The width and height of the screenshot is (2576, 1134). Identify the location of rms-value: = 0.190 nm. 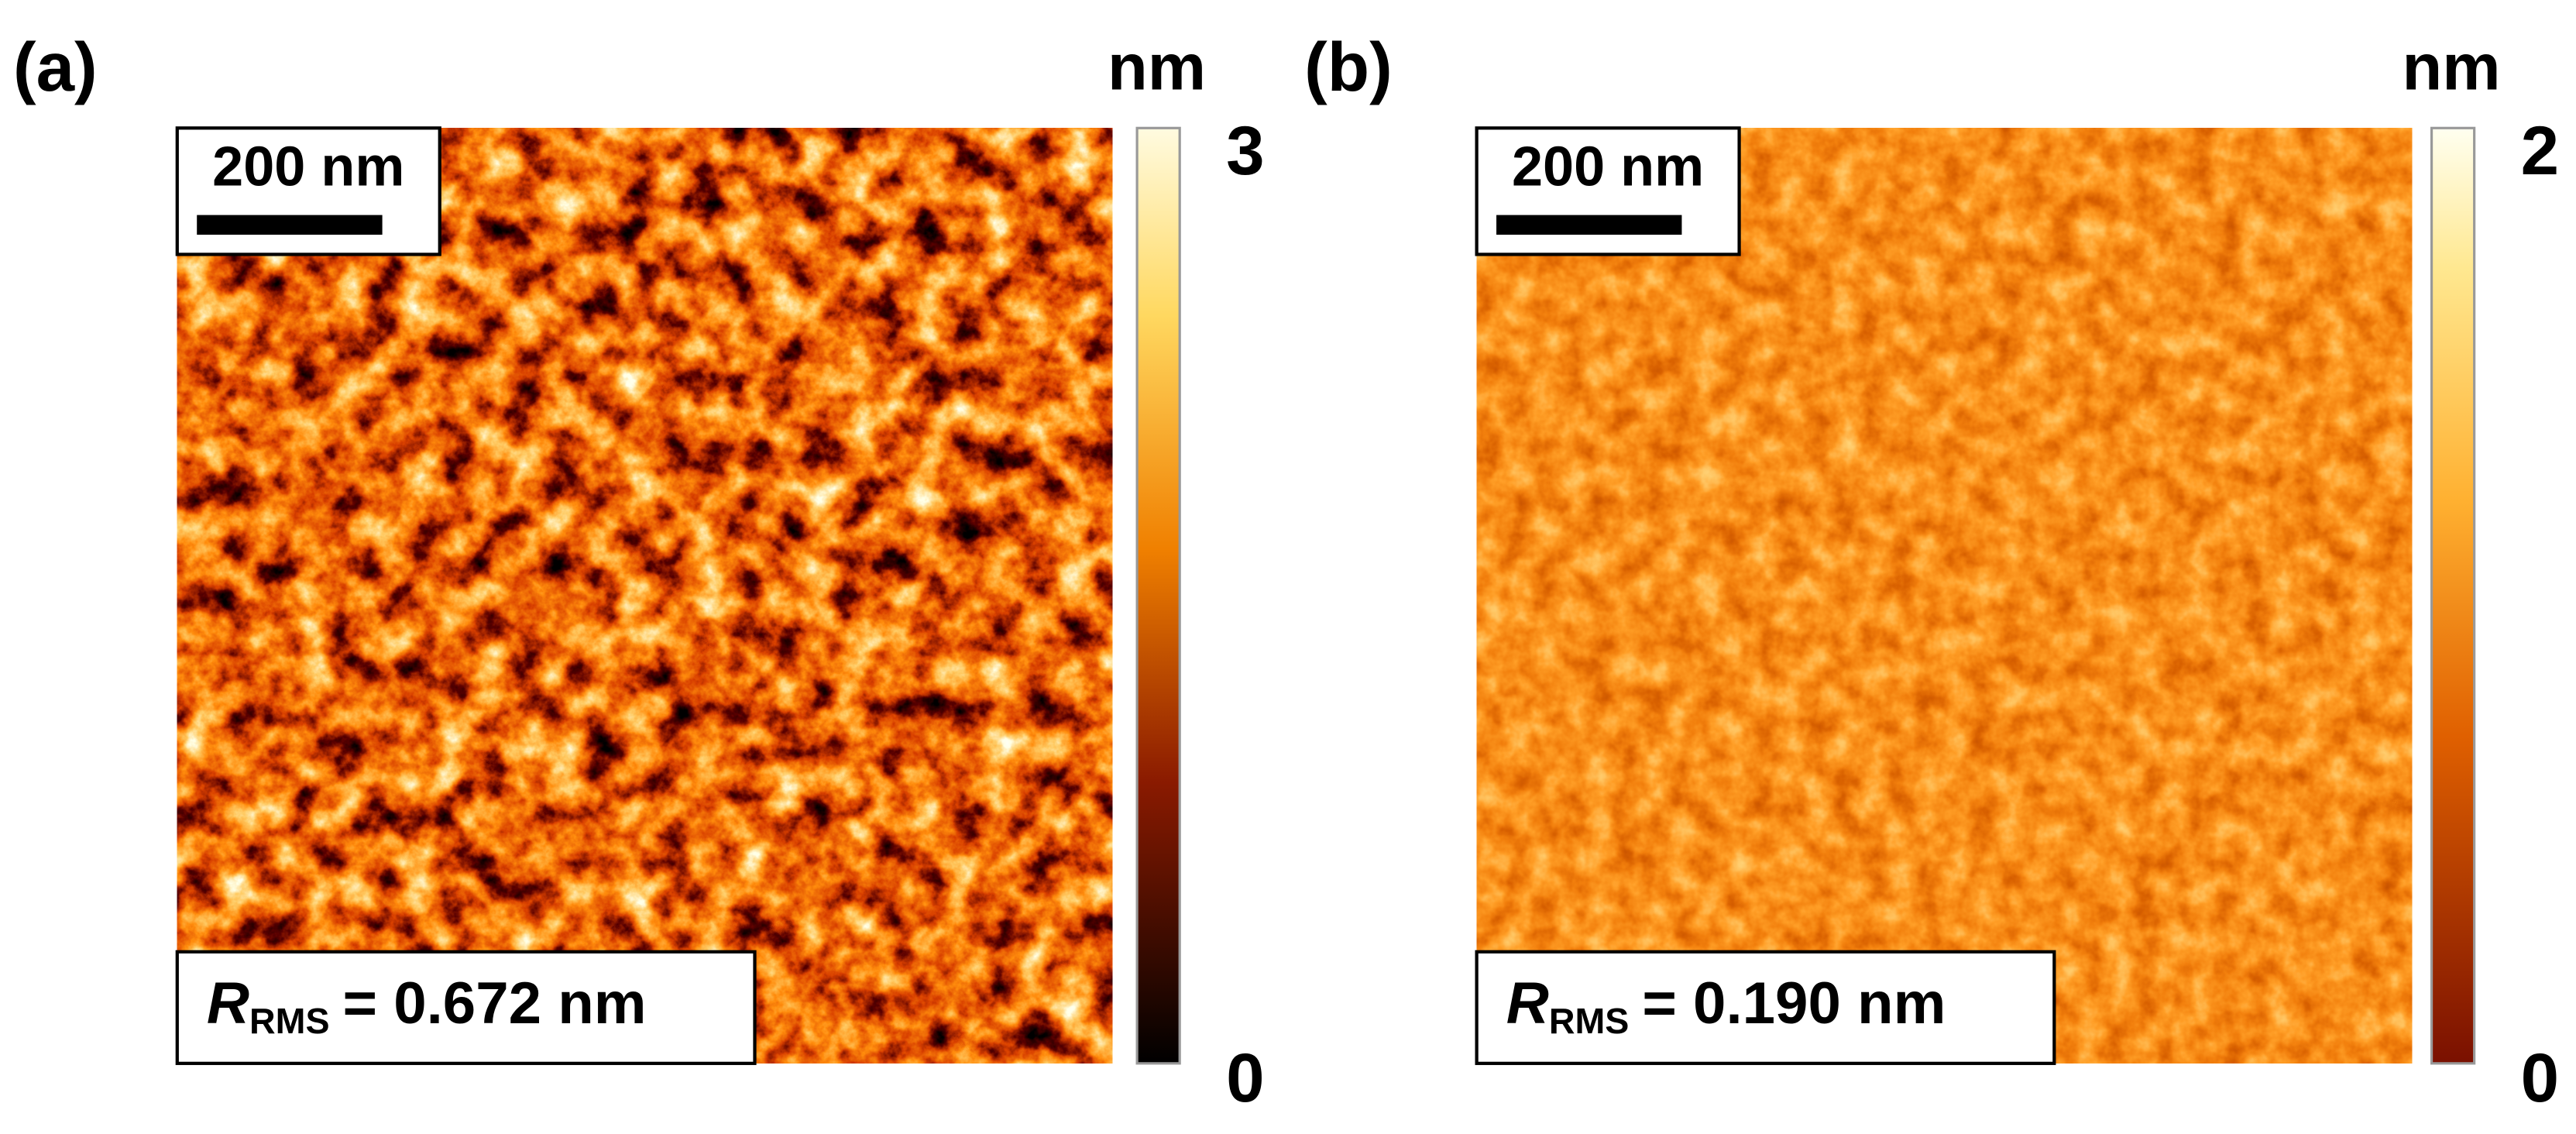
(1794, 1003).